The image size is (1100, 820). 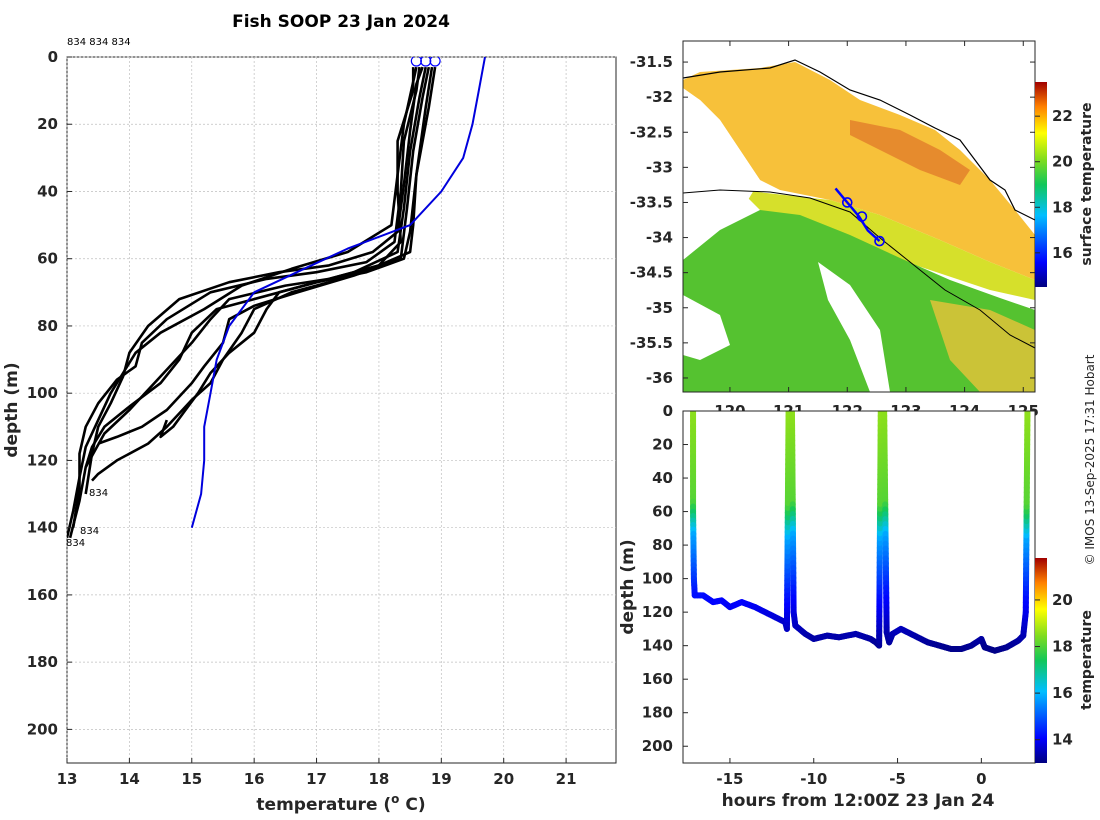 I want to click on depth-time-y-tick-label: 60, so click(x=662, y=512).